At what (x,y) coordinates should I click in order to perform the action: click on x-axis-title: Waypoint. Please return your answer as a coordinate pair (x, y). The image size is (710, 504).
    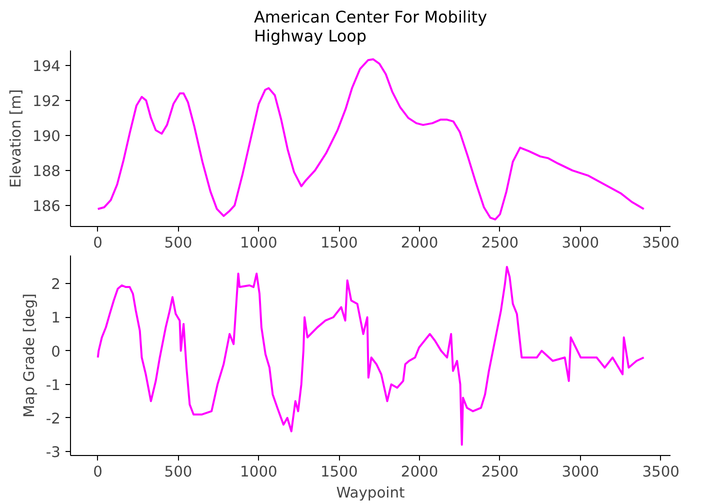
    Looking at the image, I should click on (371, 493).